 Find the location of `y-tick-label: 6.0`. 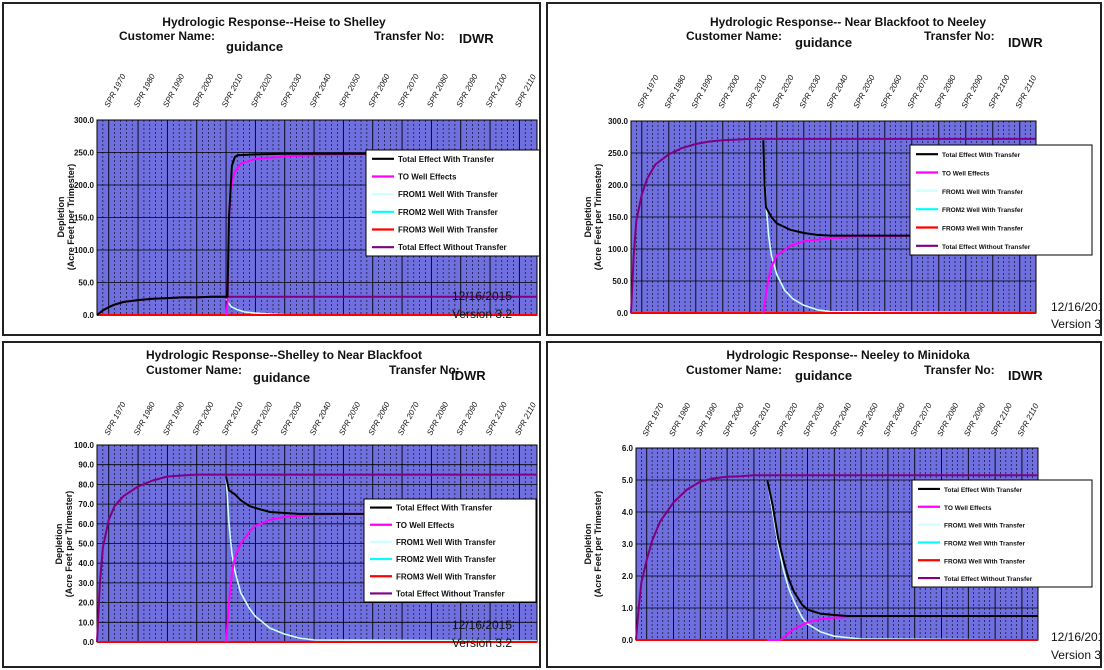

y-tick-label: 6.0 is located at coordinates (628, 448).